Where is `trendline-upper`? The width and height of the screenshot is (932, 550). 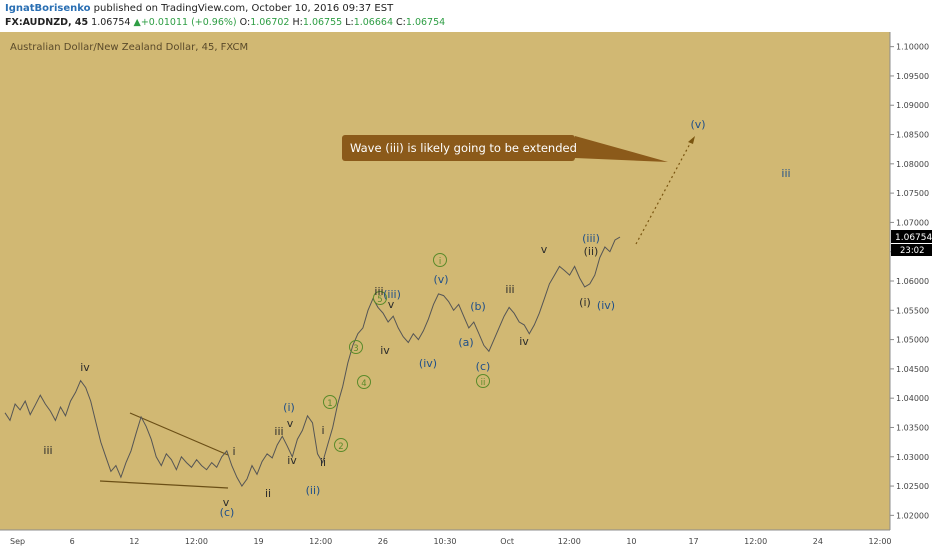
trendline-upper is located at coordinates (179, 434).